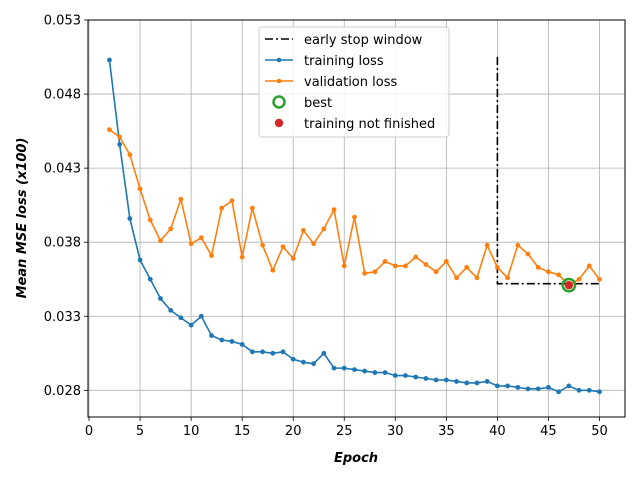 This screenshot has height=480, width=640. What do you see at coordinates (140, 431) in the screenshot?
I see `x-tick-label: 5` at bounding box center [140, 431].